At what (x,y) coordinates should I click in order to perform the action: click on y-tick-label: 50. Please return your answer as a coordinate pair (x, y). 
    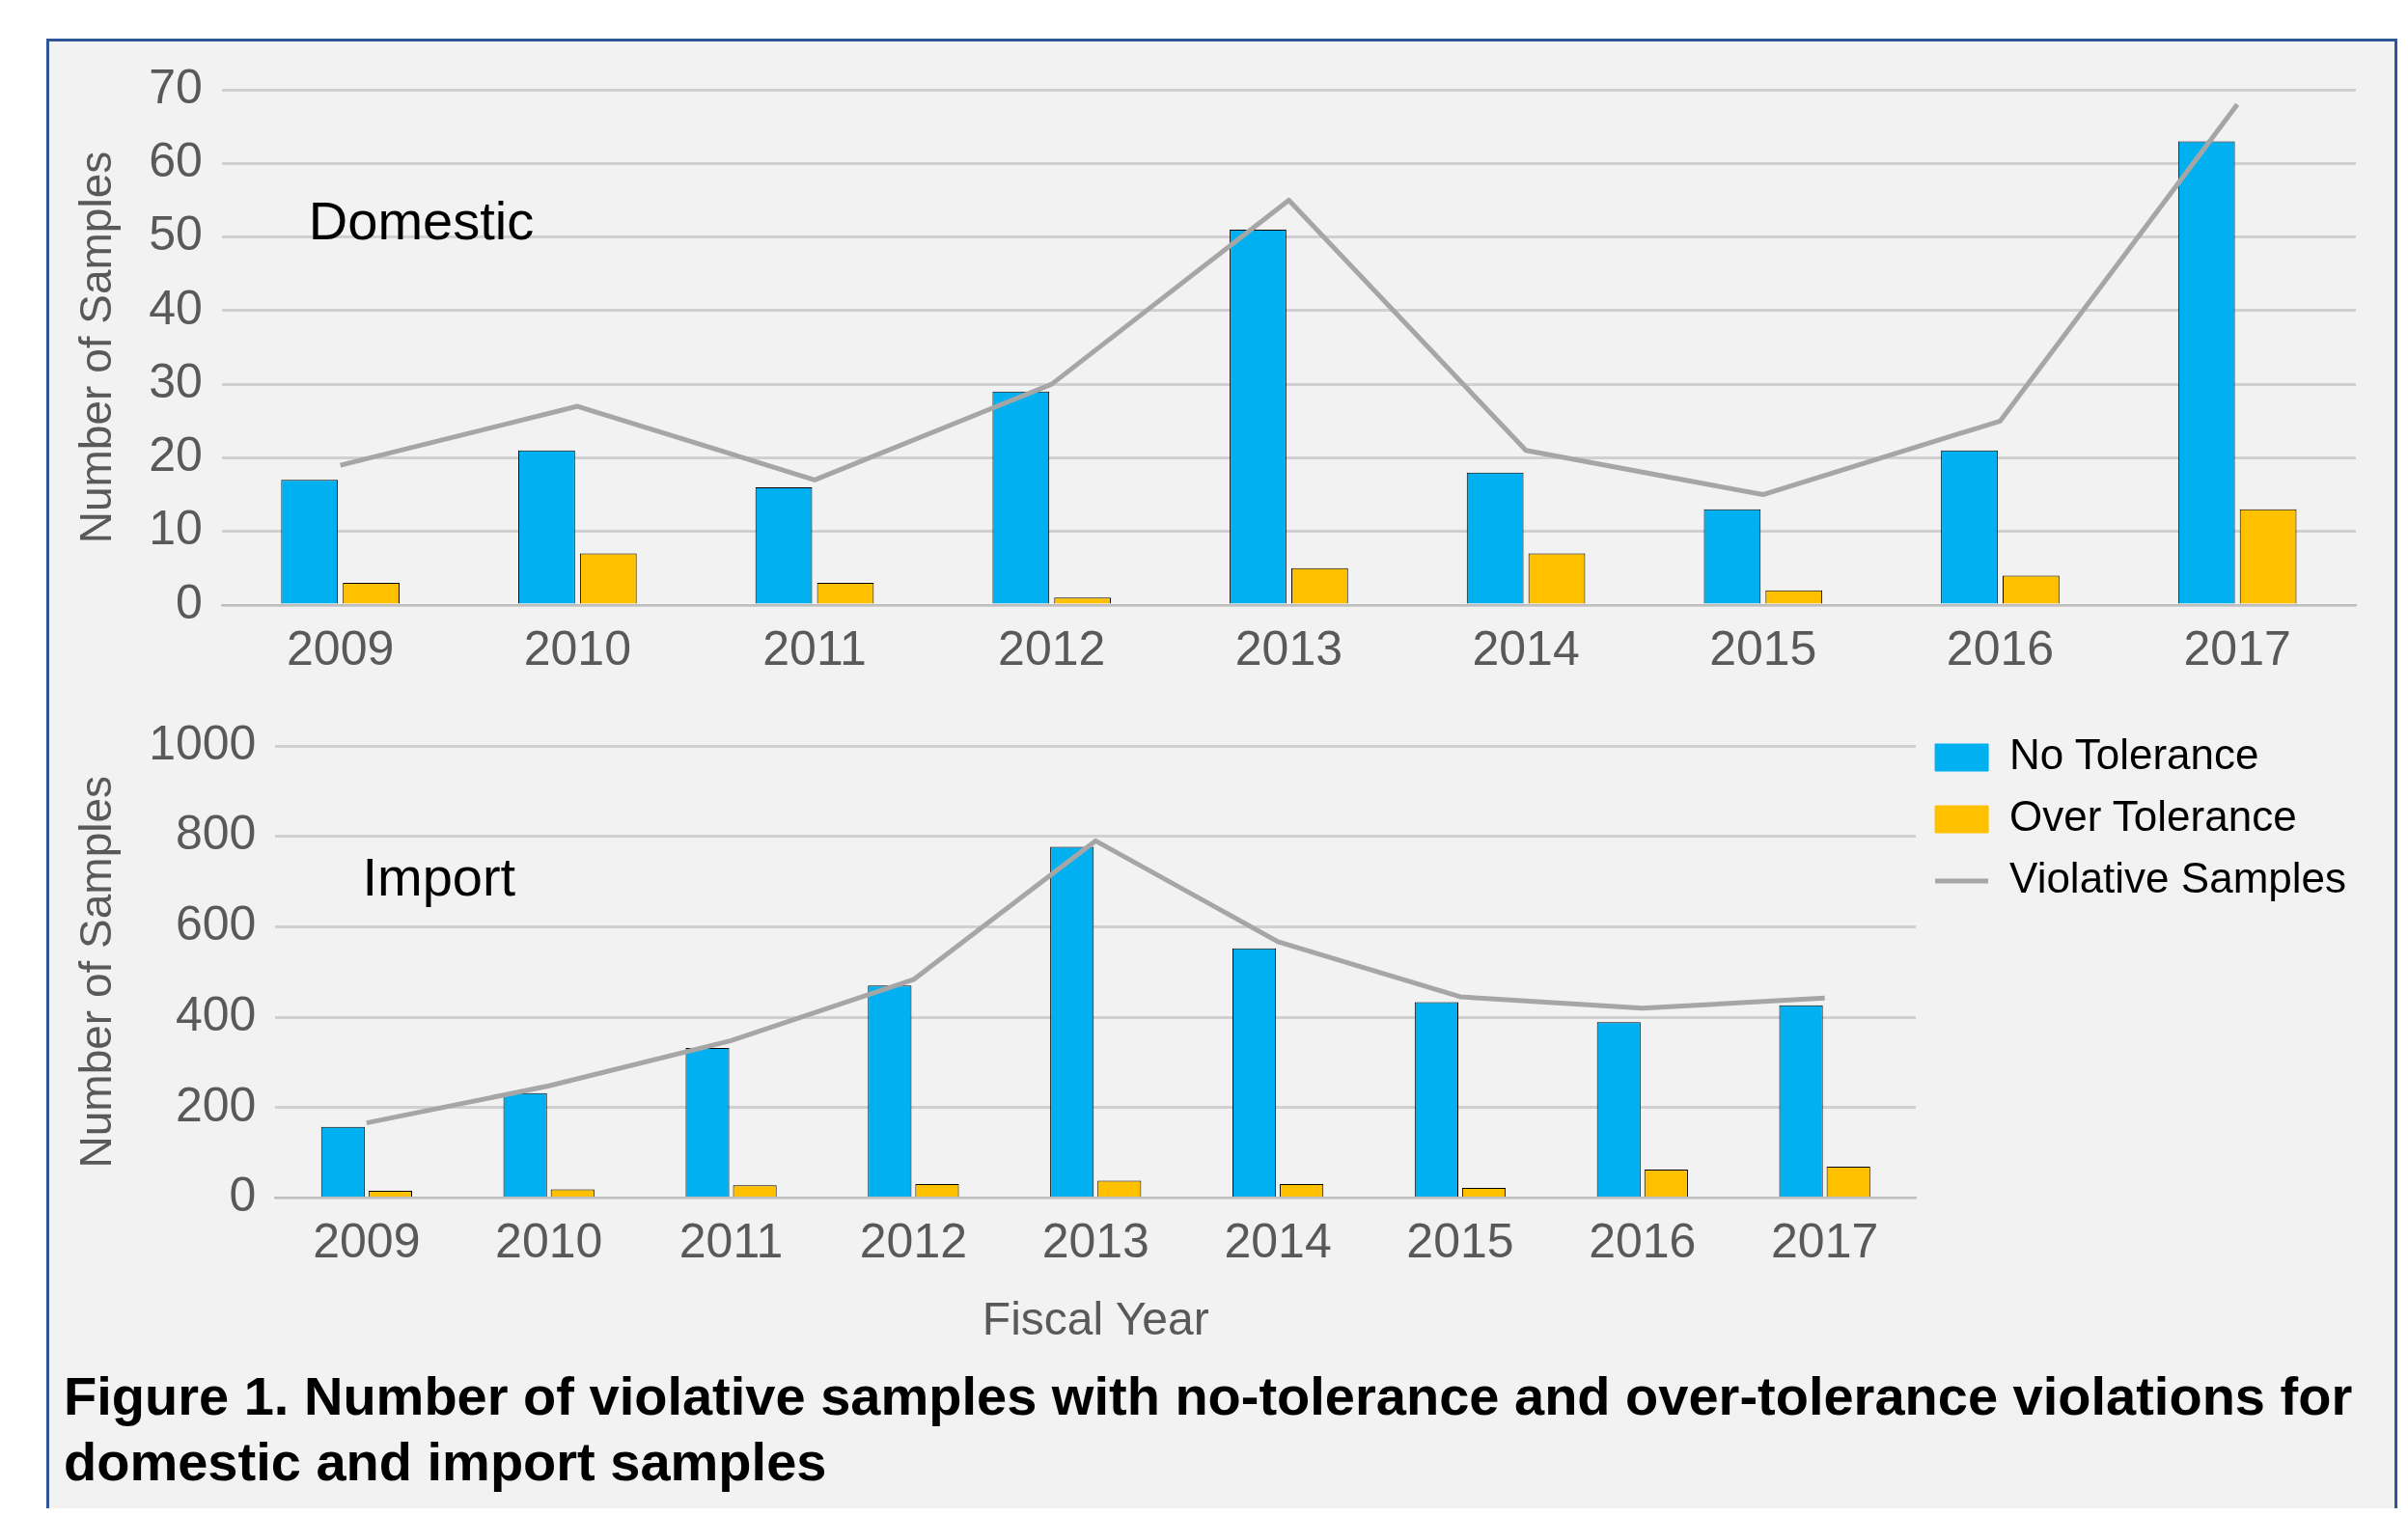
    Looking at the image, I should click on (176, 234).